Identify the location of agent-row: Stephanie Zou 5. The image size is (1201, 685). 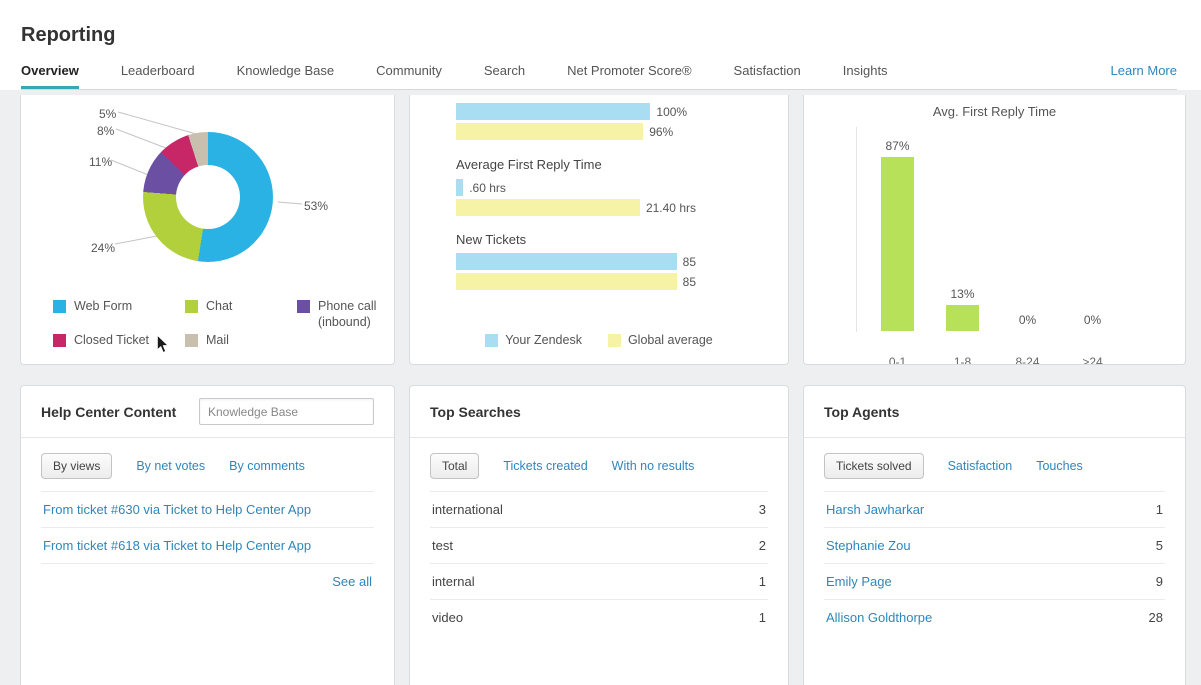
(994, 545).